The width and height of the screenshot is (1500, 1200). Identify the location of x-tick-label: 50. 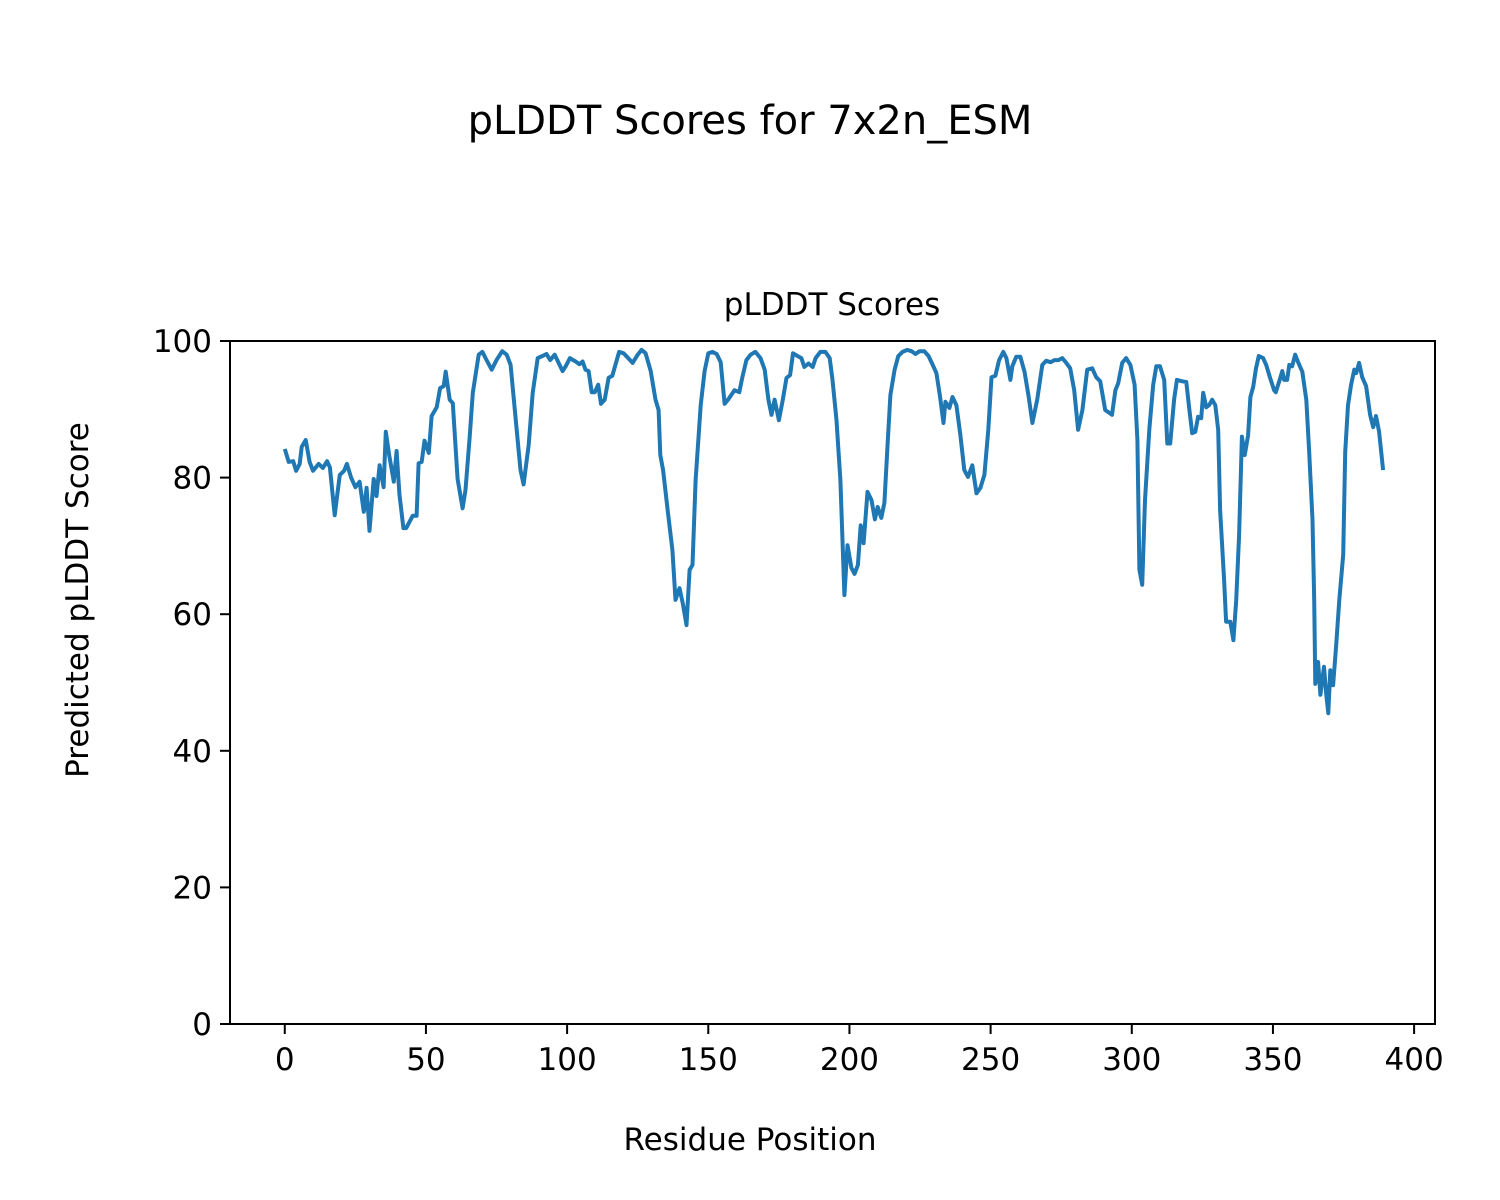
(425, 1060).